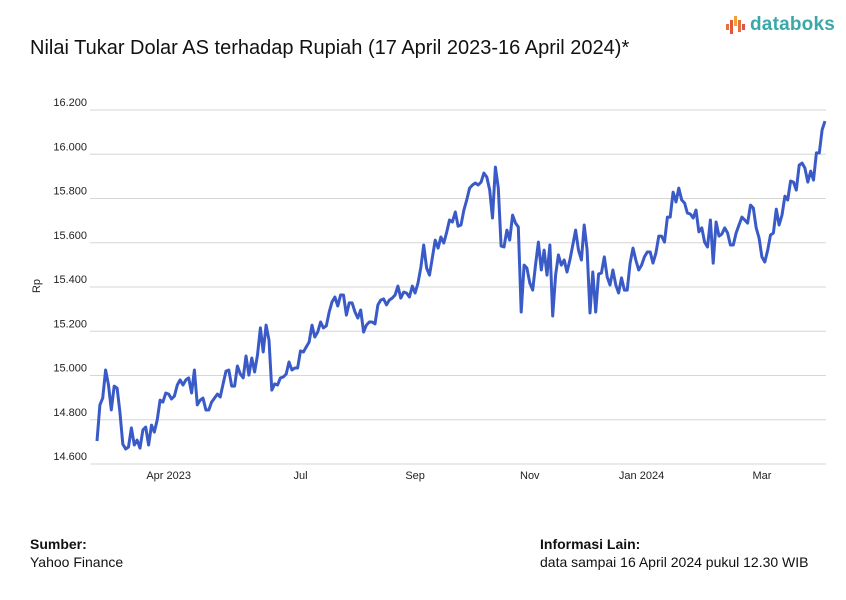 This screenshot has width=846, height=600. Describe the element at coordinates (70, 236) in the screenshot. I see `y-tick-label: 15.600` at that location.